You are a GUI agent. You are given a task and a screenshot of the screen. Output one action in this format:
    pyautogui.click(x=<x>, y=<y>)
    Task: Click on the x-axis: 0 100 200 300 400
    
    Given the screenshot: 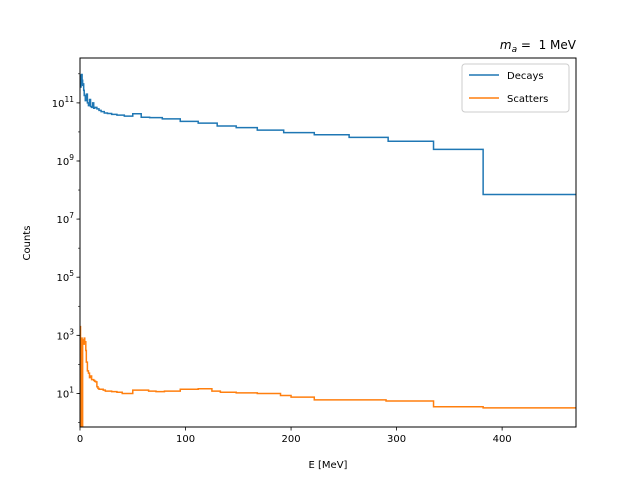 What is the action you would take?
    pyautogui.click(x=294, y=436)
    